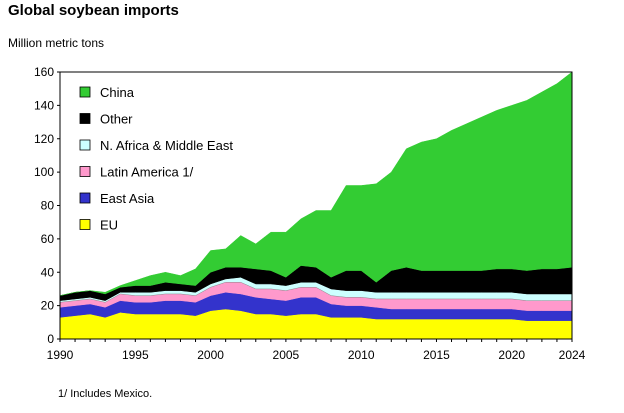 The height and width of the screenshot is (413, 624). What do you see at coordinates (44, 105) in the screenshot?
I see `y-tick-label: 140` at bounding box center [44, 105].